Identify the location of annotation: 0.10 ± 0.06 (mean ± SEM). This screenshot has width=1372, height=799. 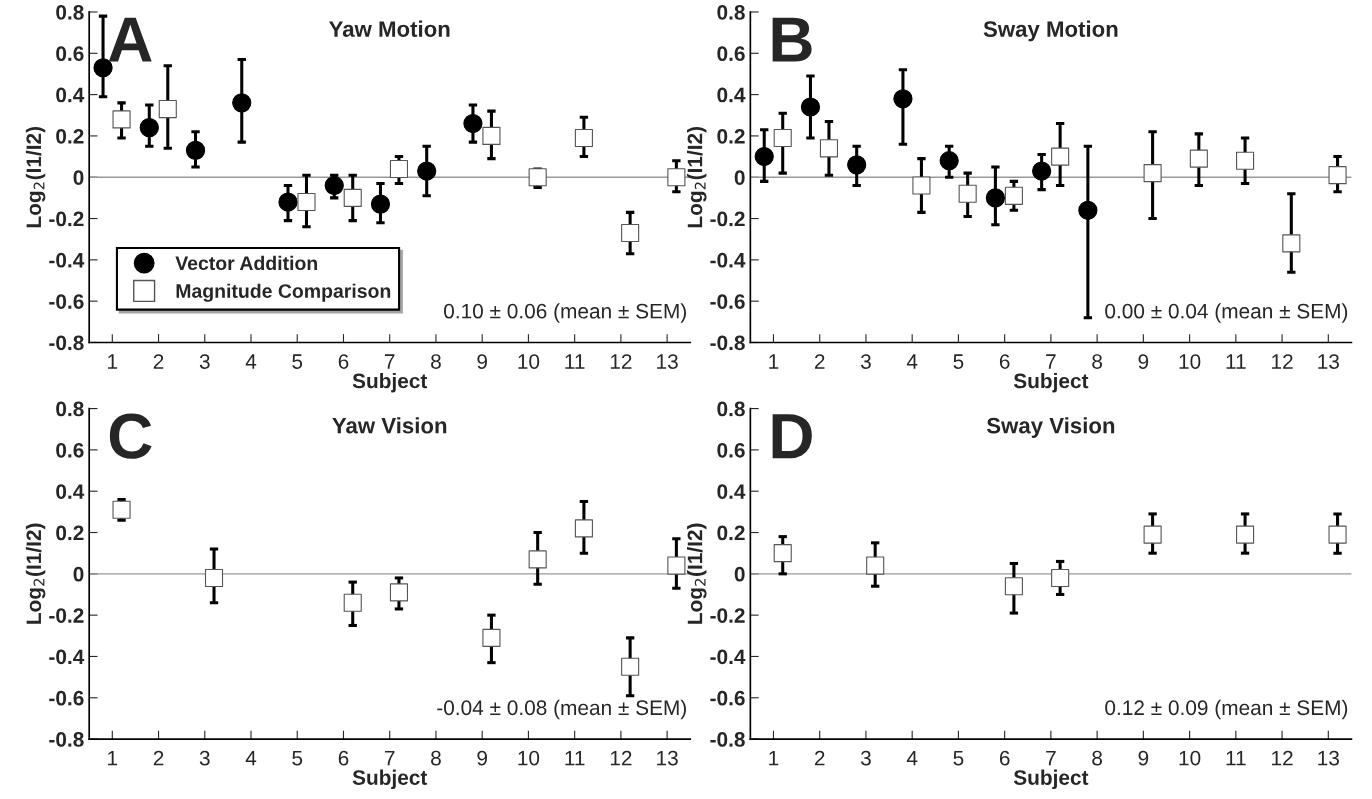
(565, 313).